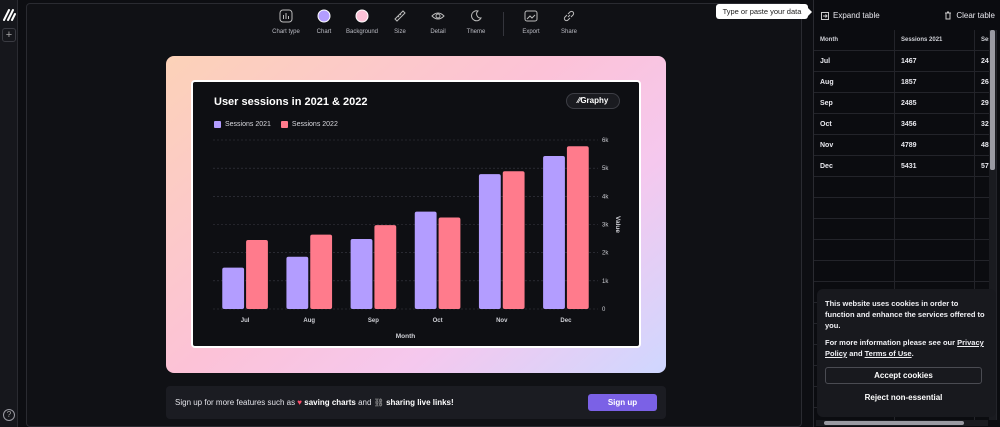  I want to click on bar-sessions-2021-jul, so click(233, 288).